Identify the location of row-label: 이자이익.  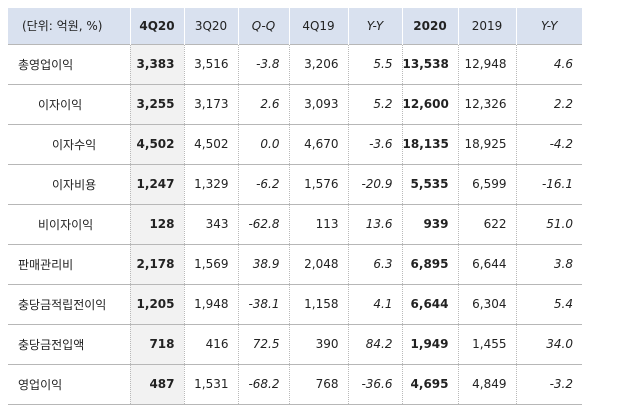
(69, 103).